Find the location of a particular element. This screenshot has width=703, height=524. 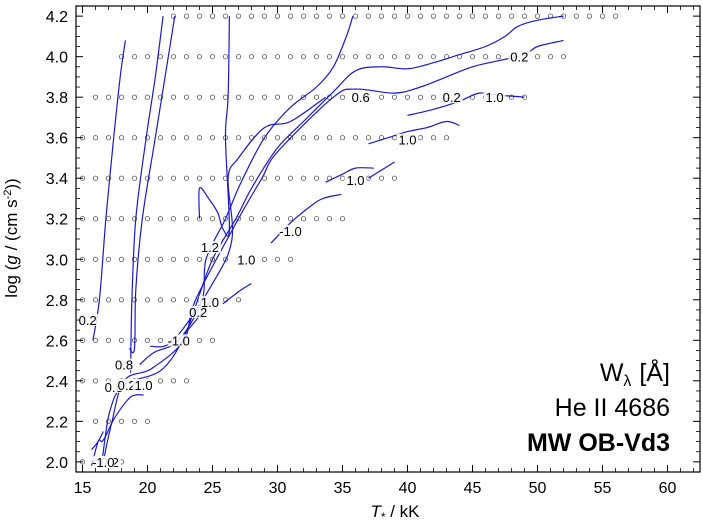

legend-quantity: Wλ [Å] is located at coordinates (635, 373).